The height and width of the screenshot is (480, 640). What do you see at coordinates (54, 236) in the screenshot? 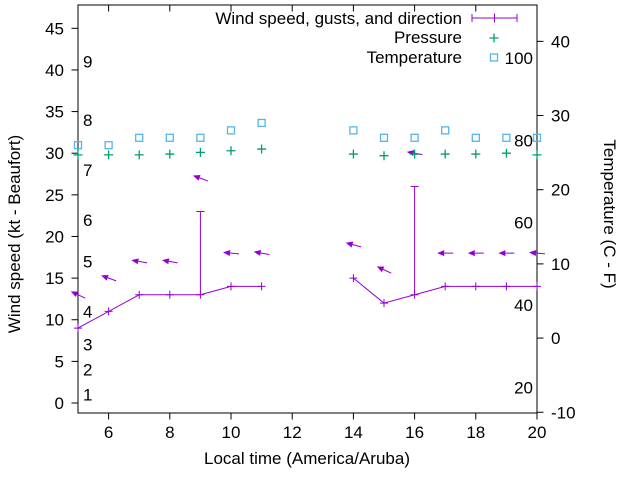
I see `wind-tick-label: 20` at bounding box center [54, 236].